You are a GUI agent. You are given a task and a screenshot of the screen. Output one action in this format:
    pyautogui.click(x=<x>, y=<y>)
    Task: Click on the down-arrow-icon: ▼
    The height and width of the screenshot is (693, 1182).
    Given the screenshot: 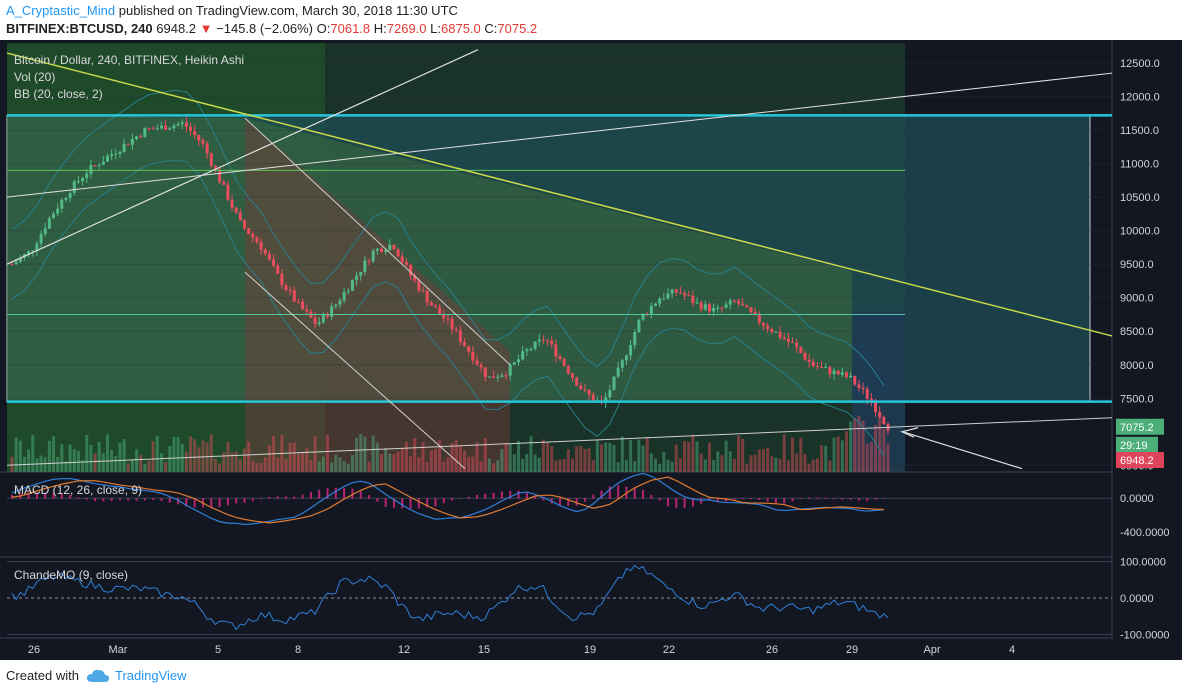 What is the action you would take?
    pyautogui.click(x=206, y=28)
    